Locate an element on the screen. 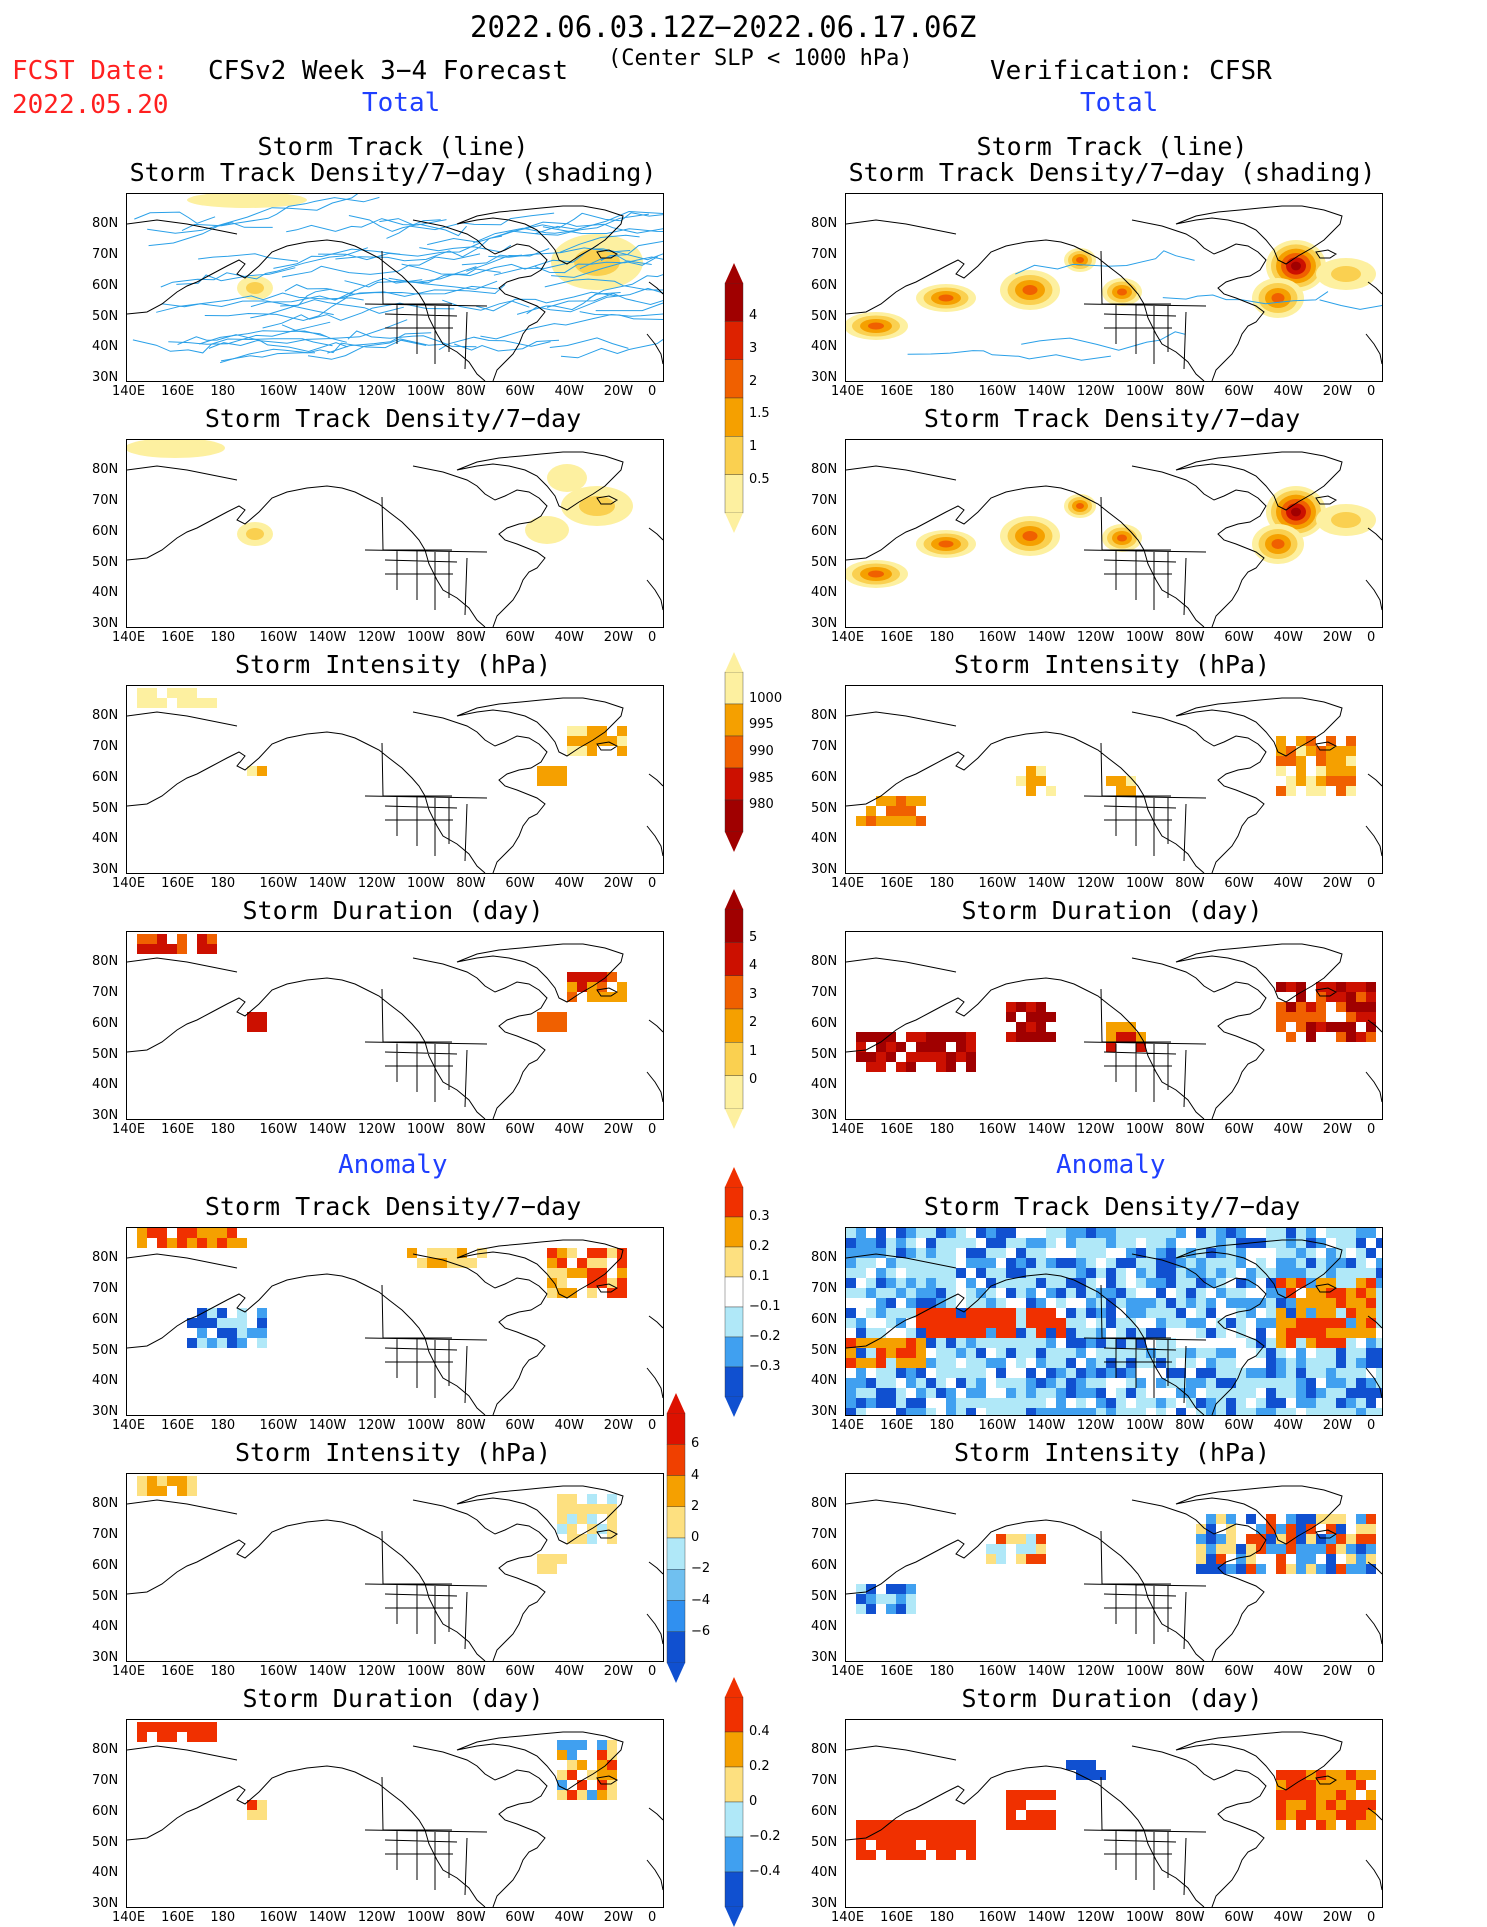 This screenshot has width=1487, height=1927. lon-tick-label: 20W is located at coordinates (618, 1425).